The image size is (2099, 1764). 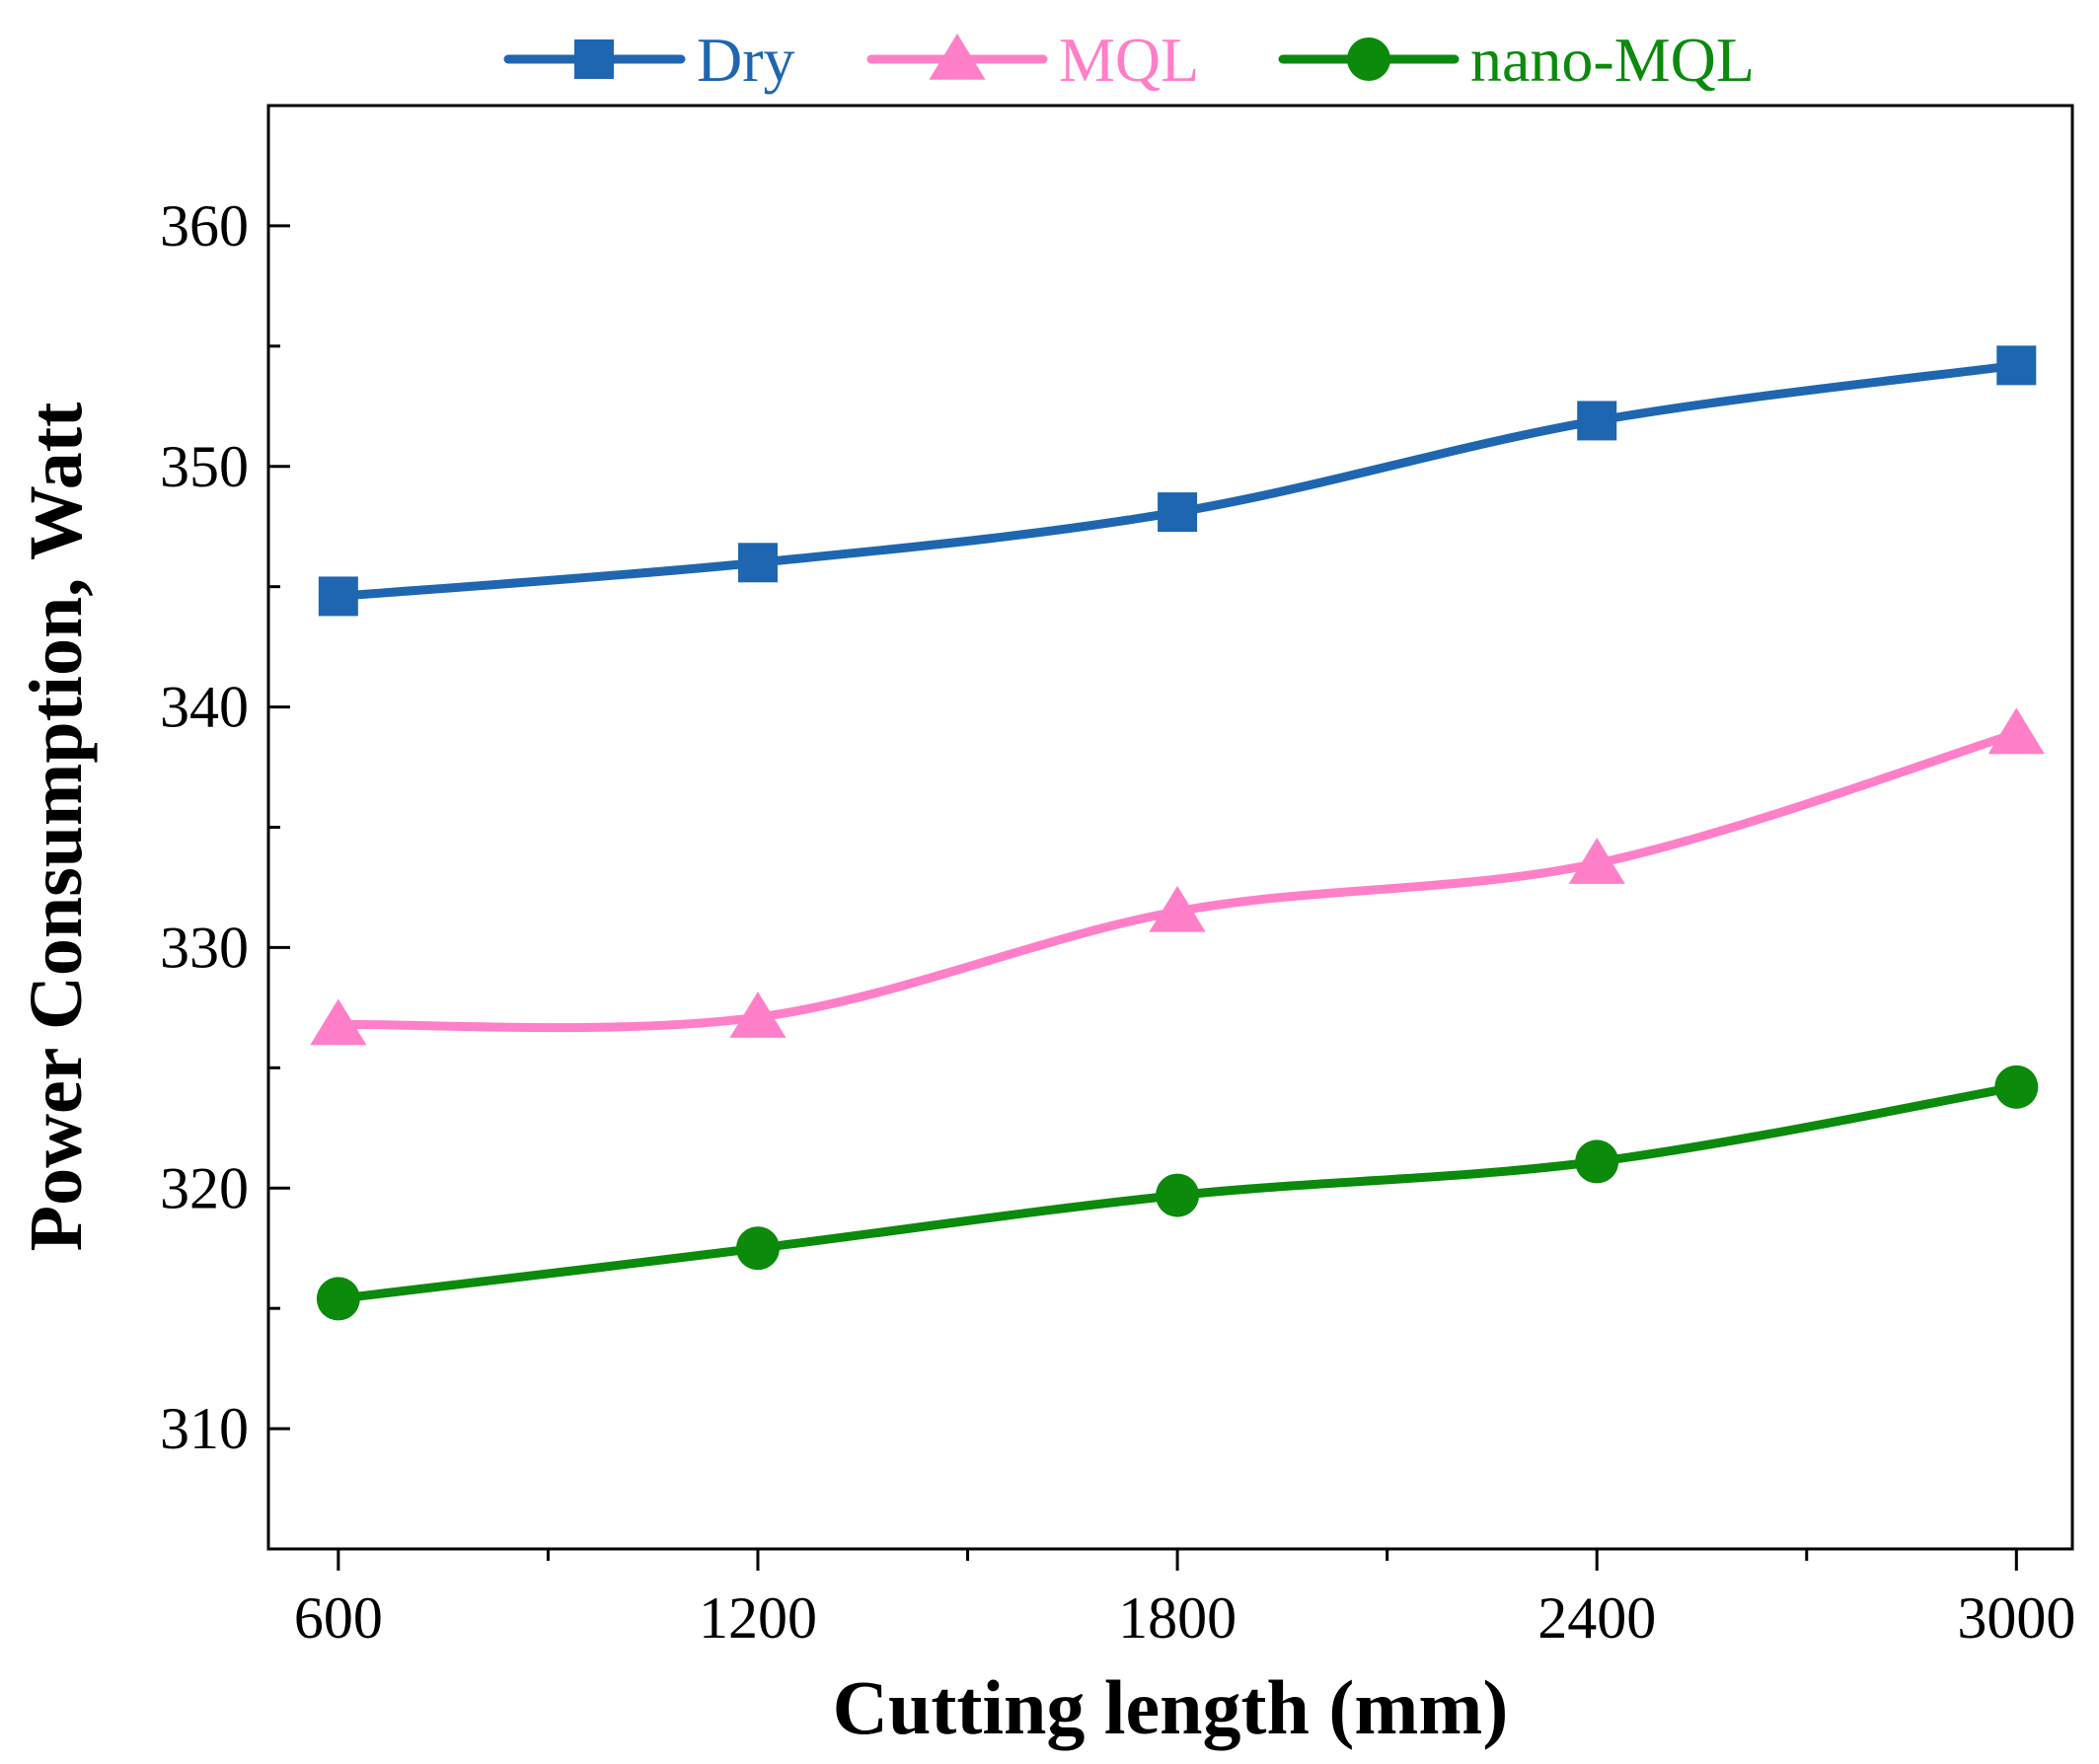 What do you see at coordinates (56, 828) in the screenshot?
I see `y-axis-title: Power Consumption, Watt` at bounding box center [56, 828].